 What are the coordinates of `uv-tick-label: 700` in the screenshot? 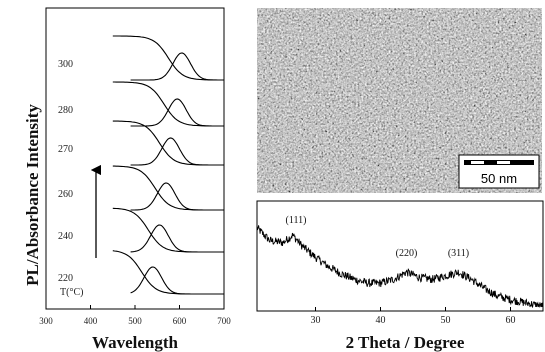 It's located at (224, 321).